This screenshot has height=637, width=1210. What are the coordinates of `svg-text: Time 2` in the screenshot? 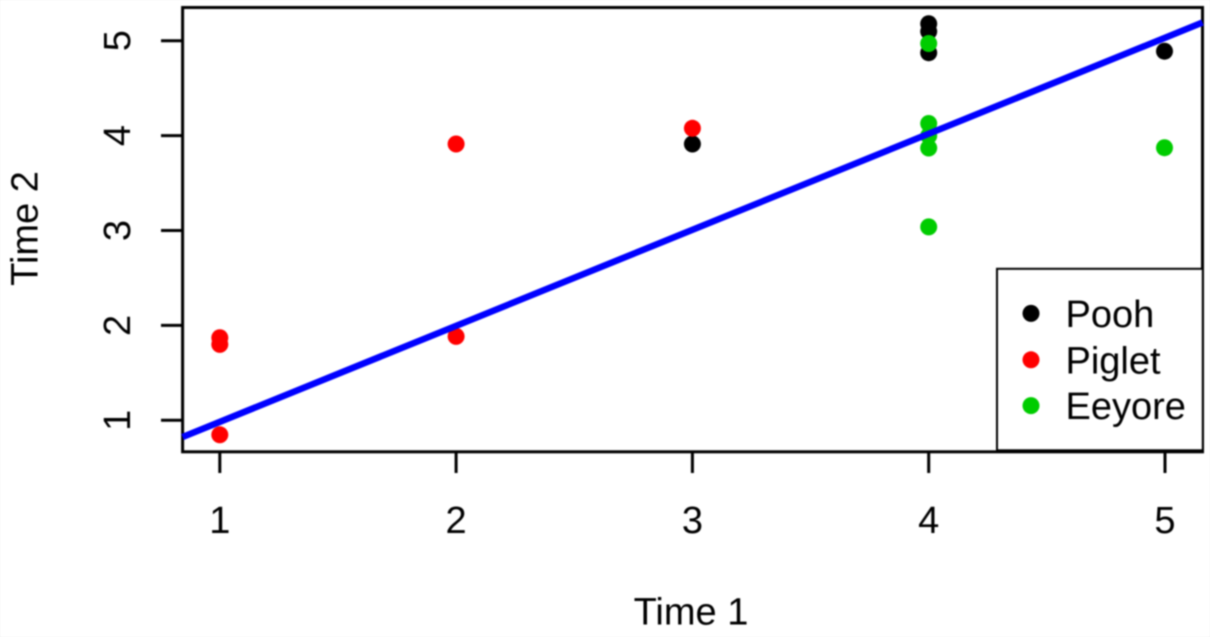 It's located at (26, 228).